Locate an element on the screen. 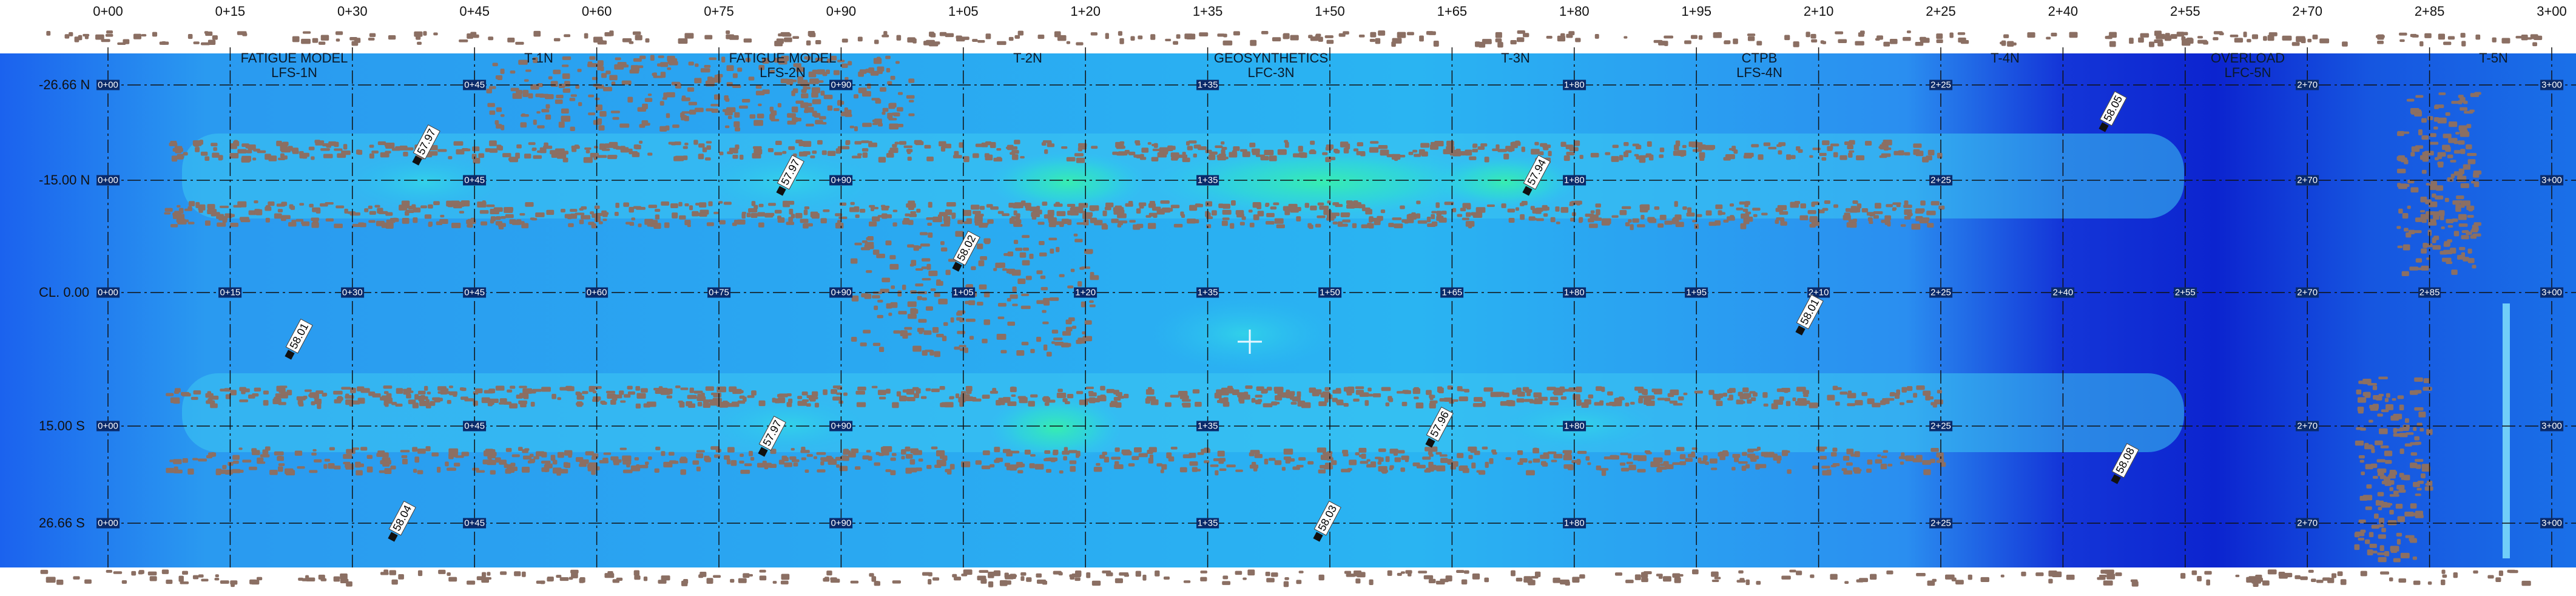  grid-tag: 2+25 is located at coordinates (1941, 85).